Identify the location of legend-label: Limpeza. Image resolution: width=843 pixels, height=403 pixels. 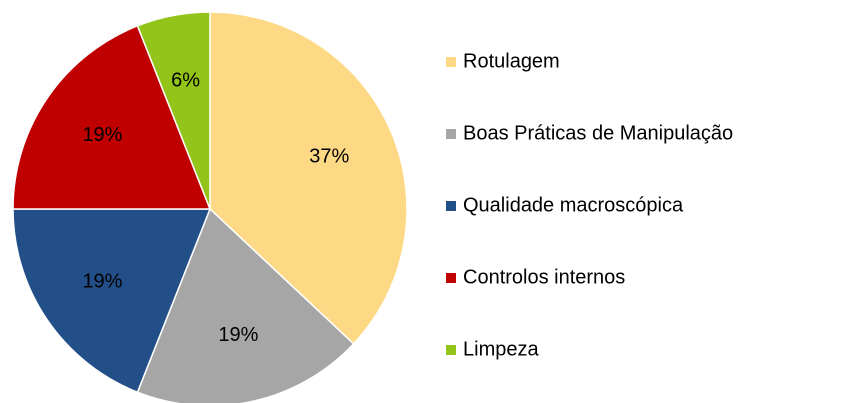
(501, 349).